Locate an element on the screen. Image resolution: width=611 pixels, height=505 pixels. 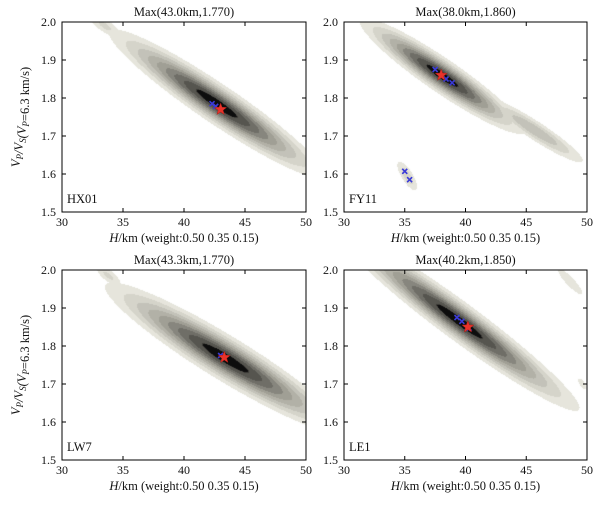
contour-field-fy11 is located at coordinates (465, 117).